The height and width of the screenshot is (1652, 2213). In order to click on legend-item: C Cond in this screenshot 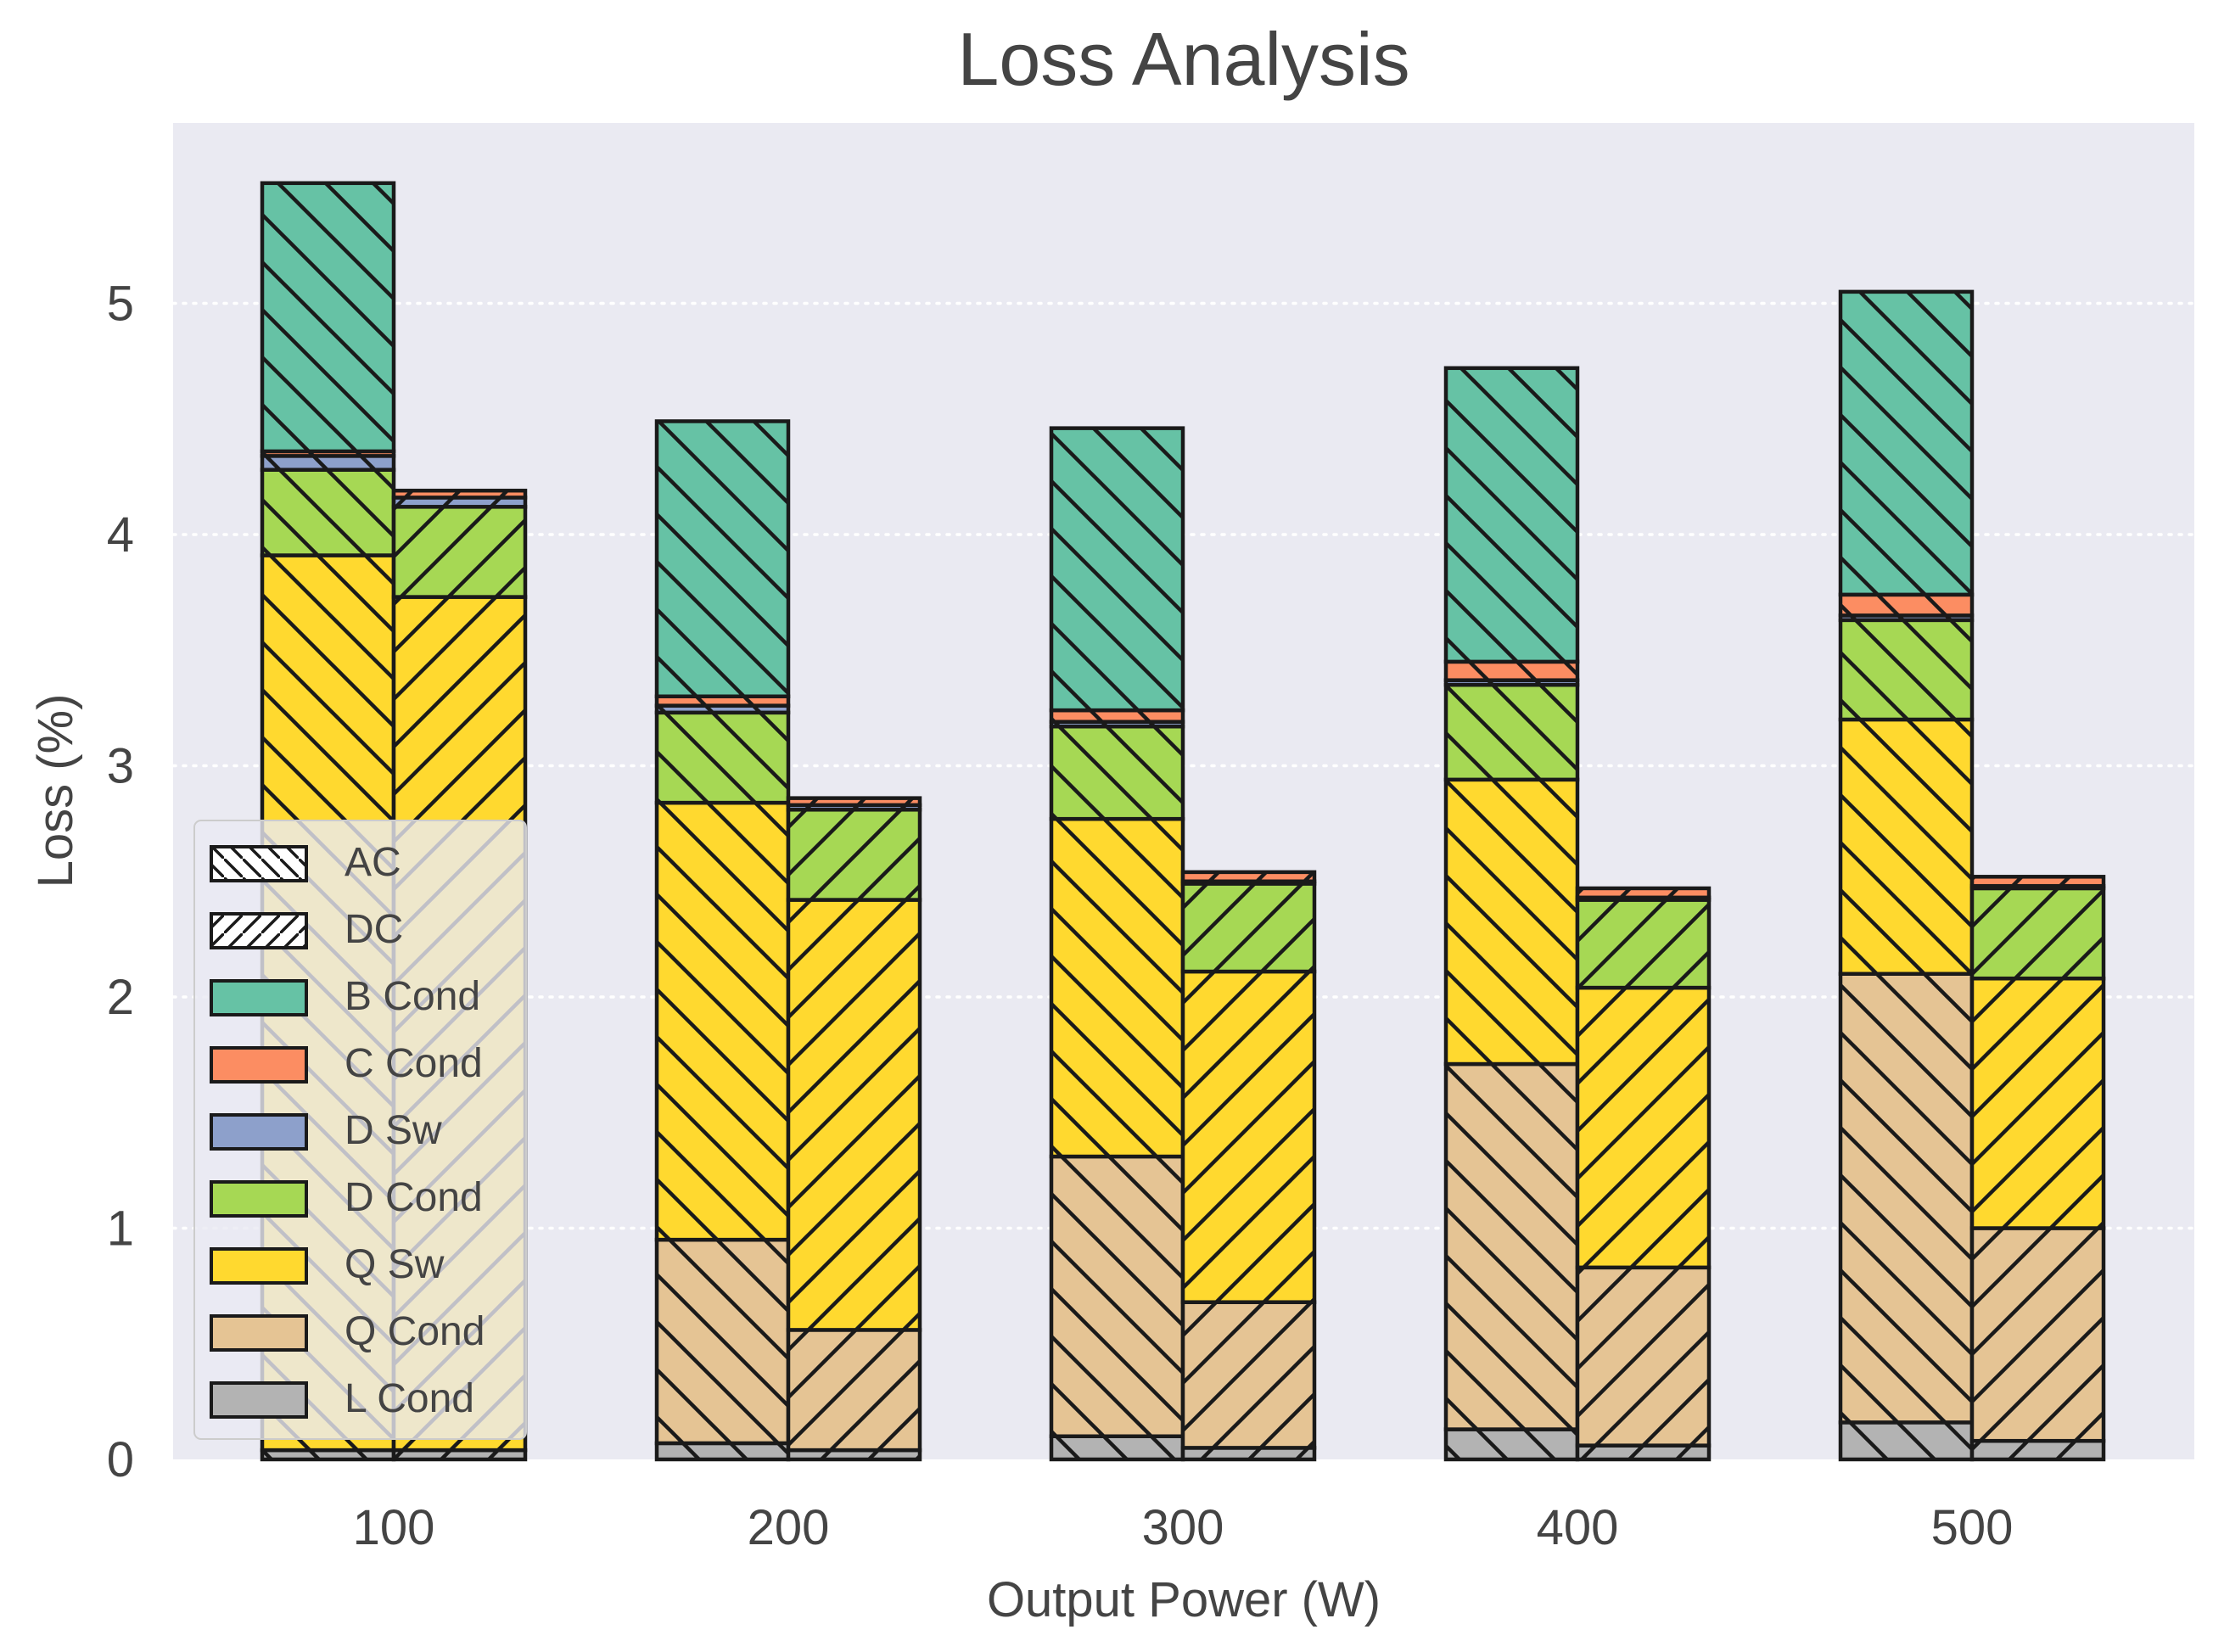, I will do `click(346, 1063)`.